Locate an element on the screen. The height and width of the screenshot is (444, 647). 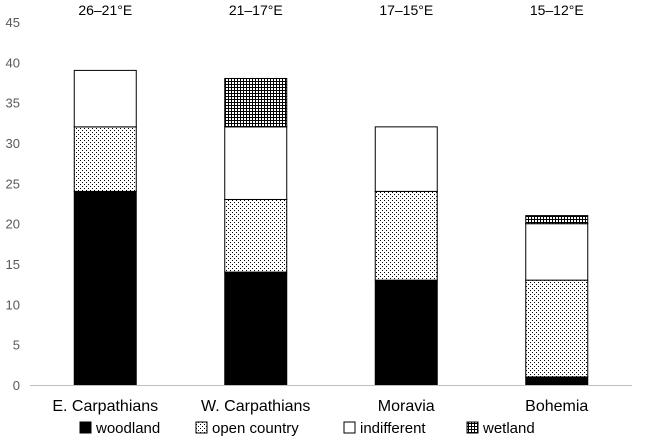
y-tick-label: 40 is located at coordinates (13, 62).